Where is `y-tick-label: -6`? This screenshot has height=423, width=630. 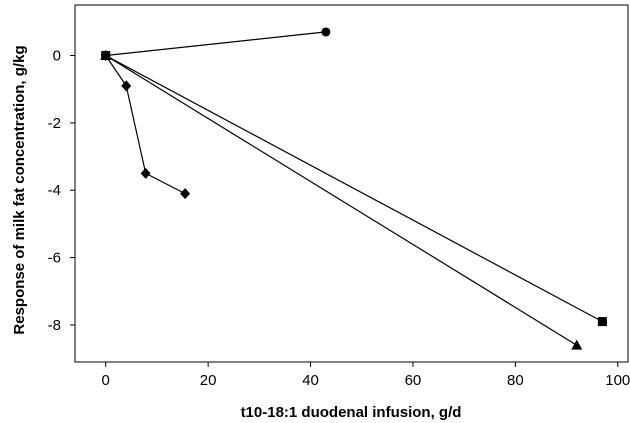 y-tick-label: -6 is located at coordinates (54, 258).